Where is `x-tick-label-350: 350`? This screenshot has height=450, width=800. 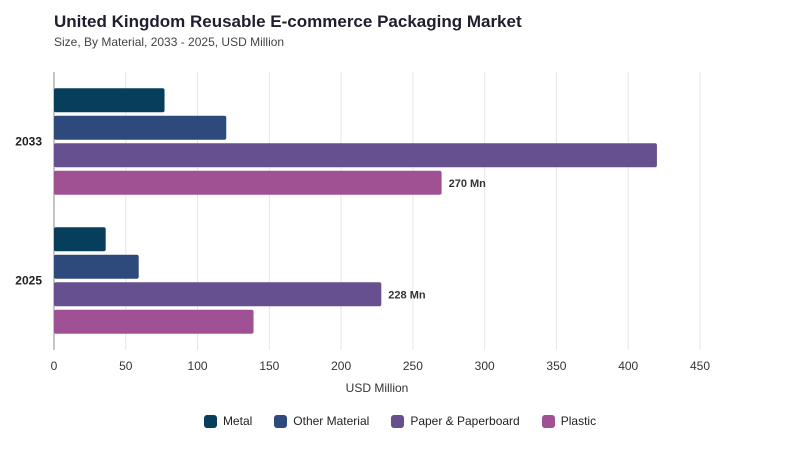 x-tick-label-350: 350 is located at coordinates (556, 366).